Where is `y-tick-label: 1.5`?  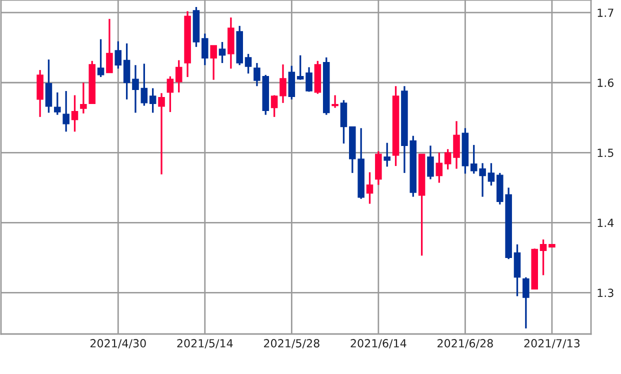
y-tick-label: 1.5 is located at coordinates (606, 153).